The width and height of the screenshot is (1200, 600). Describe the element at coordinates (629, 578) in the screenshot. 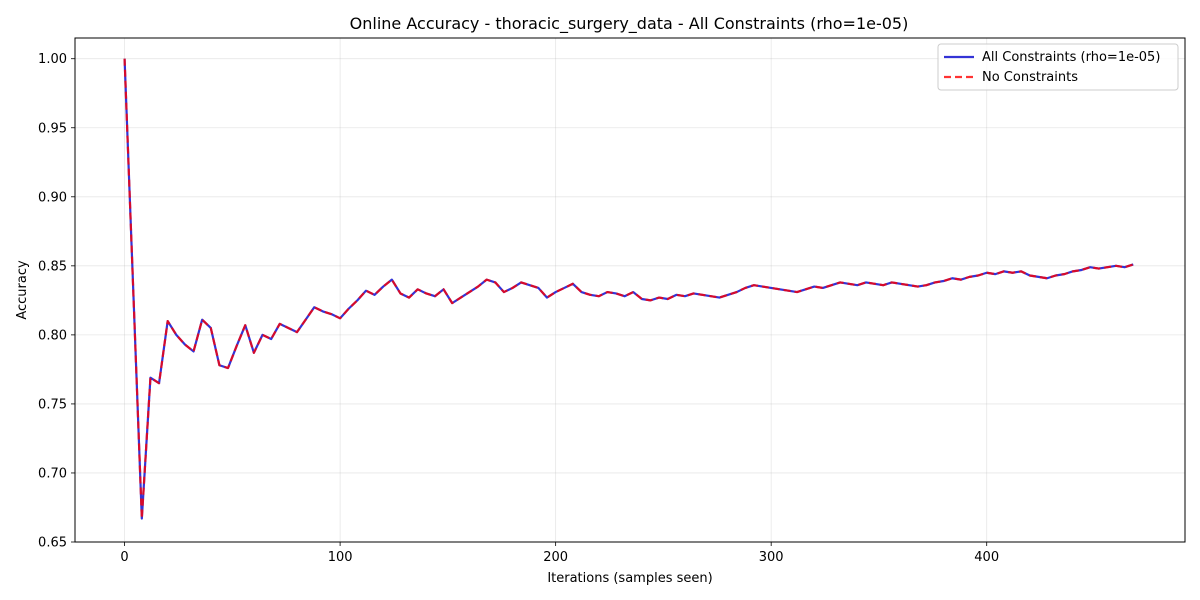

I see `x-axis-label: Iterations (samples seen)` at that location.